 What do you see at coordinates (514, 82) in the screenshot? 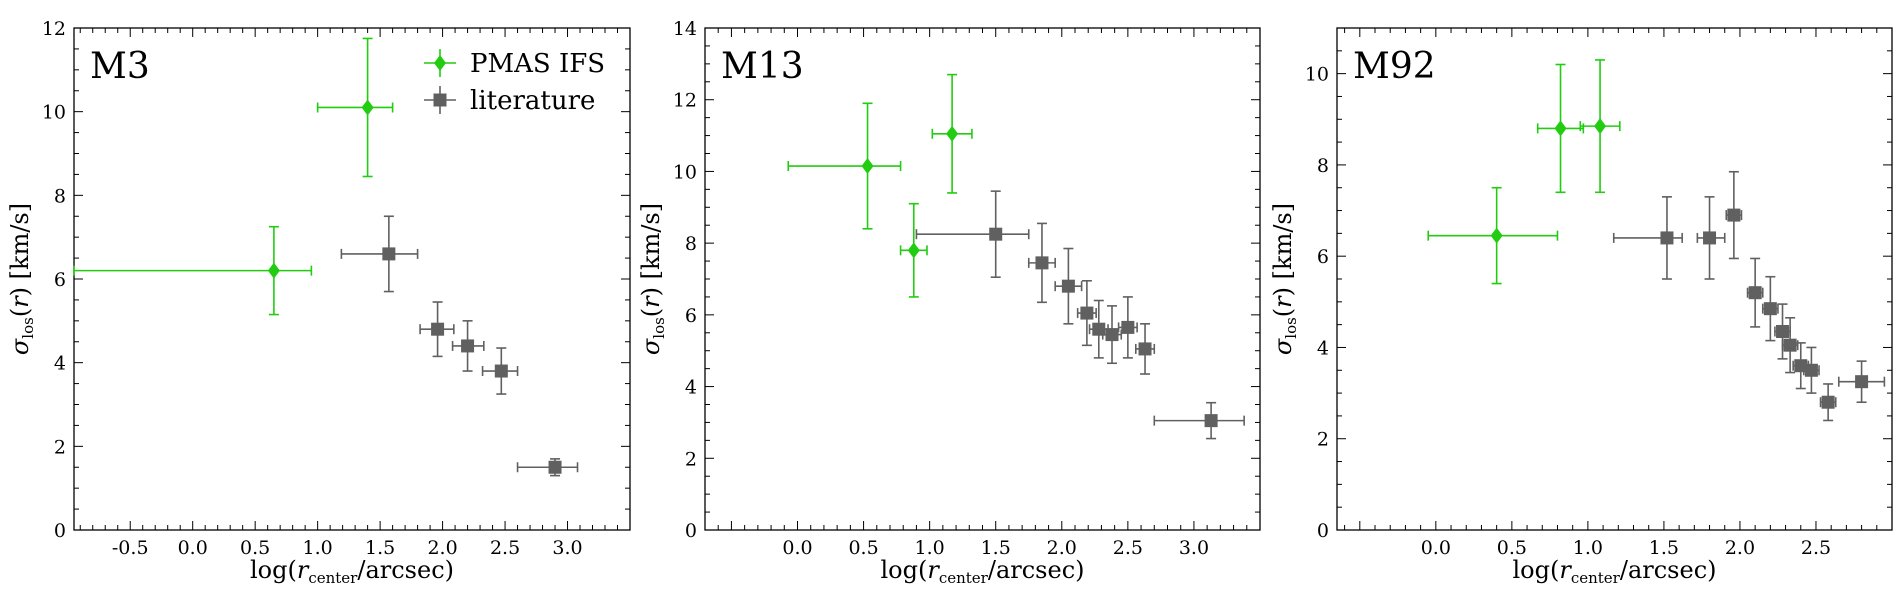
I see `legend: PMAS IFS literature` at bounding box center [514, 82].